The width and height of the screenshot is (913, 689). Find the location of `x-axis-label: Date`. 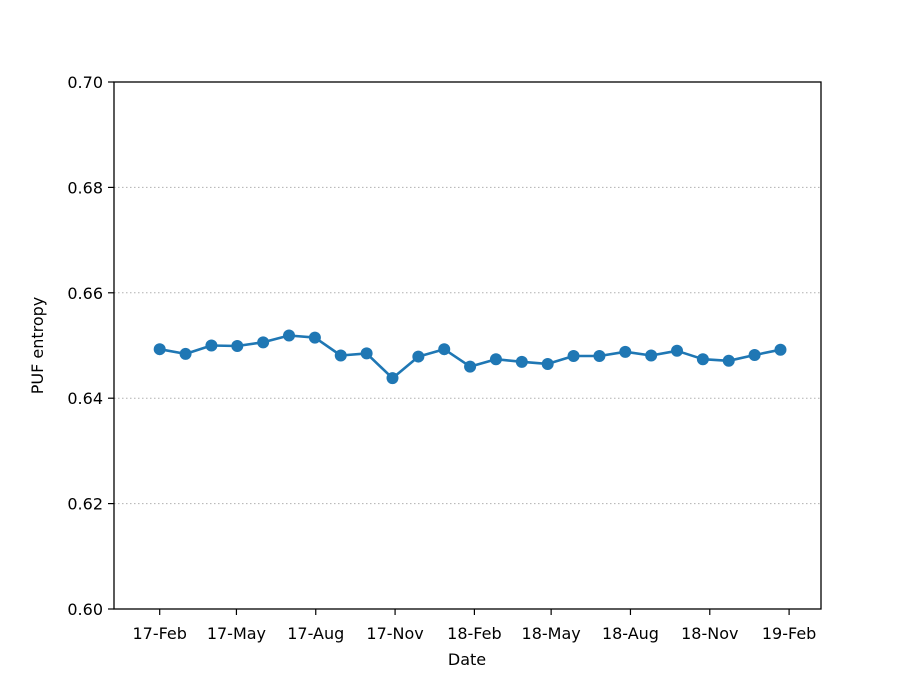

x-axis-label: Date is located at coordinates (467, 659).